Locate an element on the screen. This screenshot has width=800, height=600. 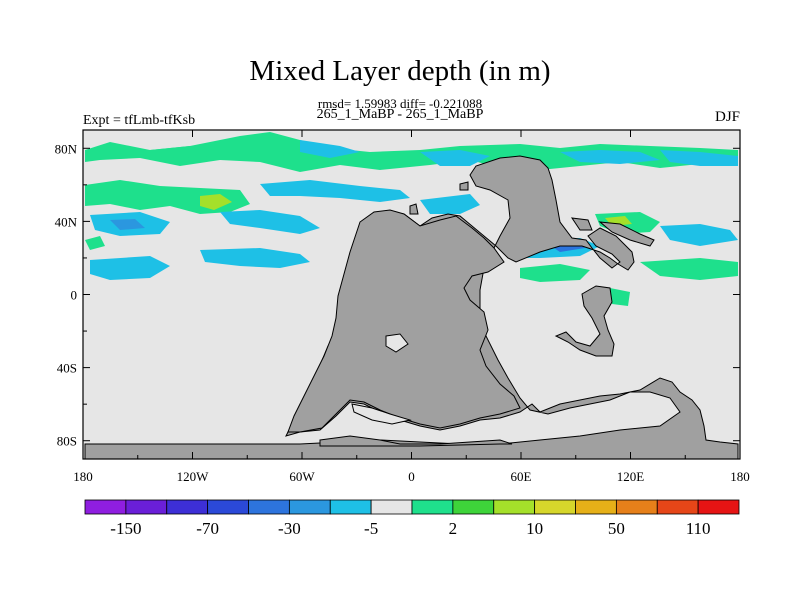
stats-line: rmsd= 1.59983 diff= -0.221088 is located at coordinates (400, 103).